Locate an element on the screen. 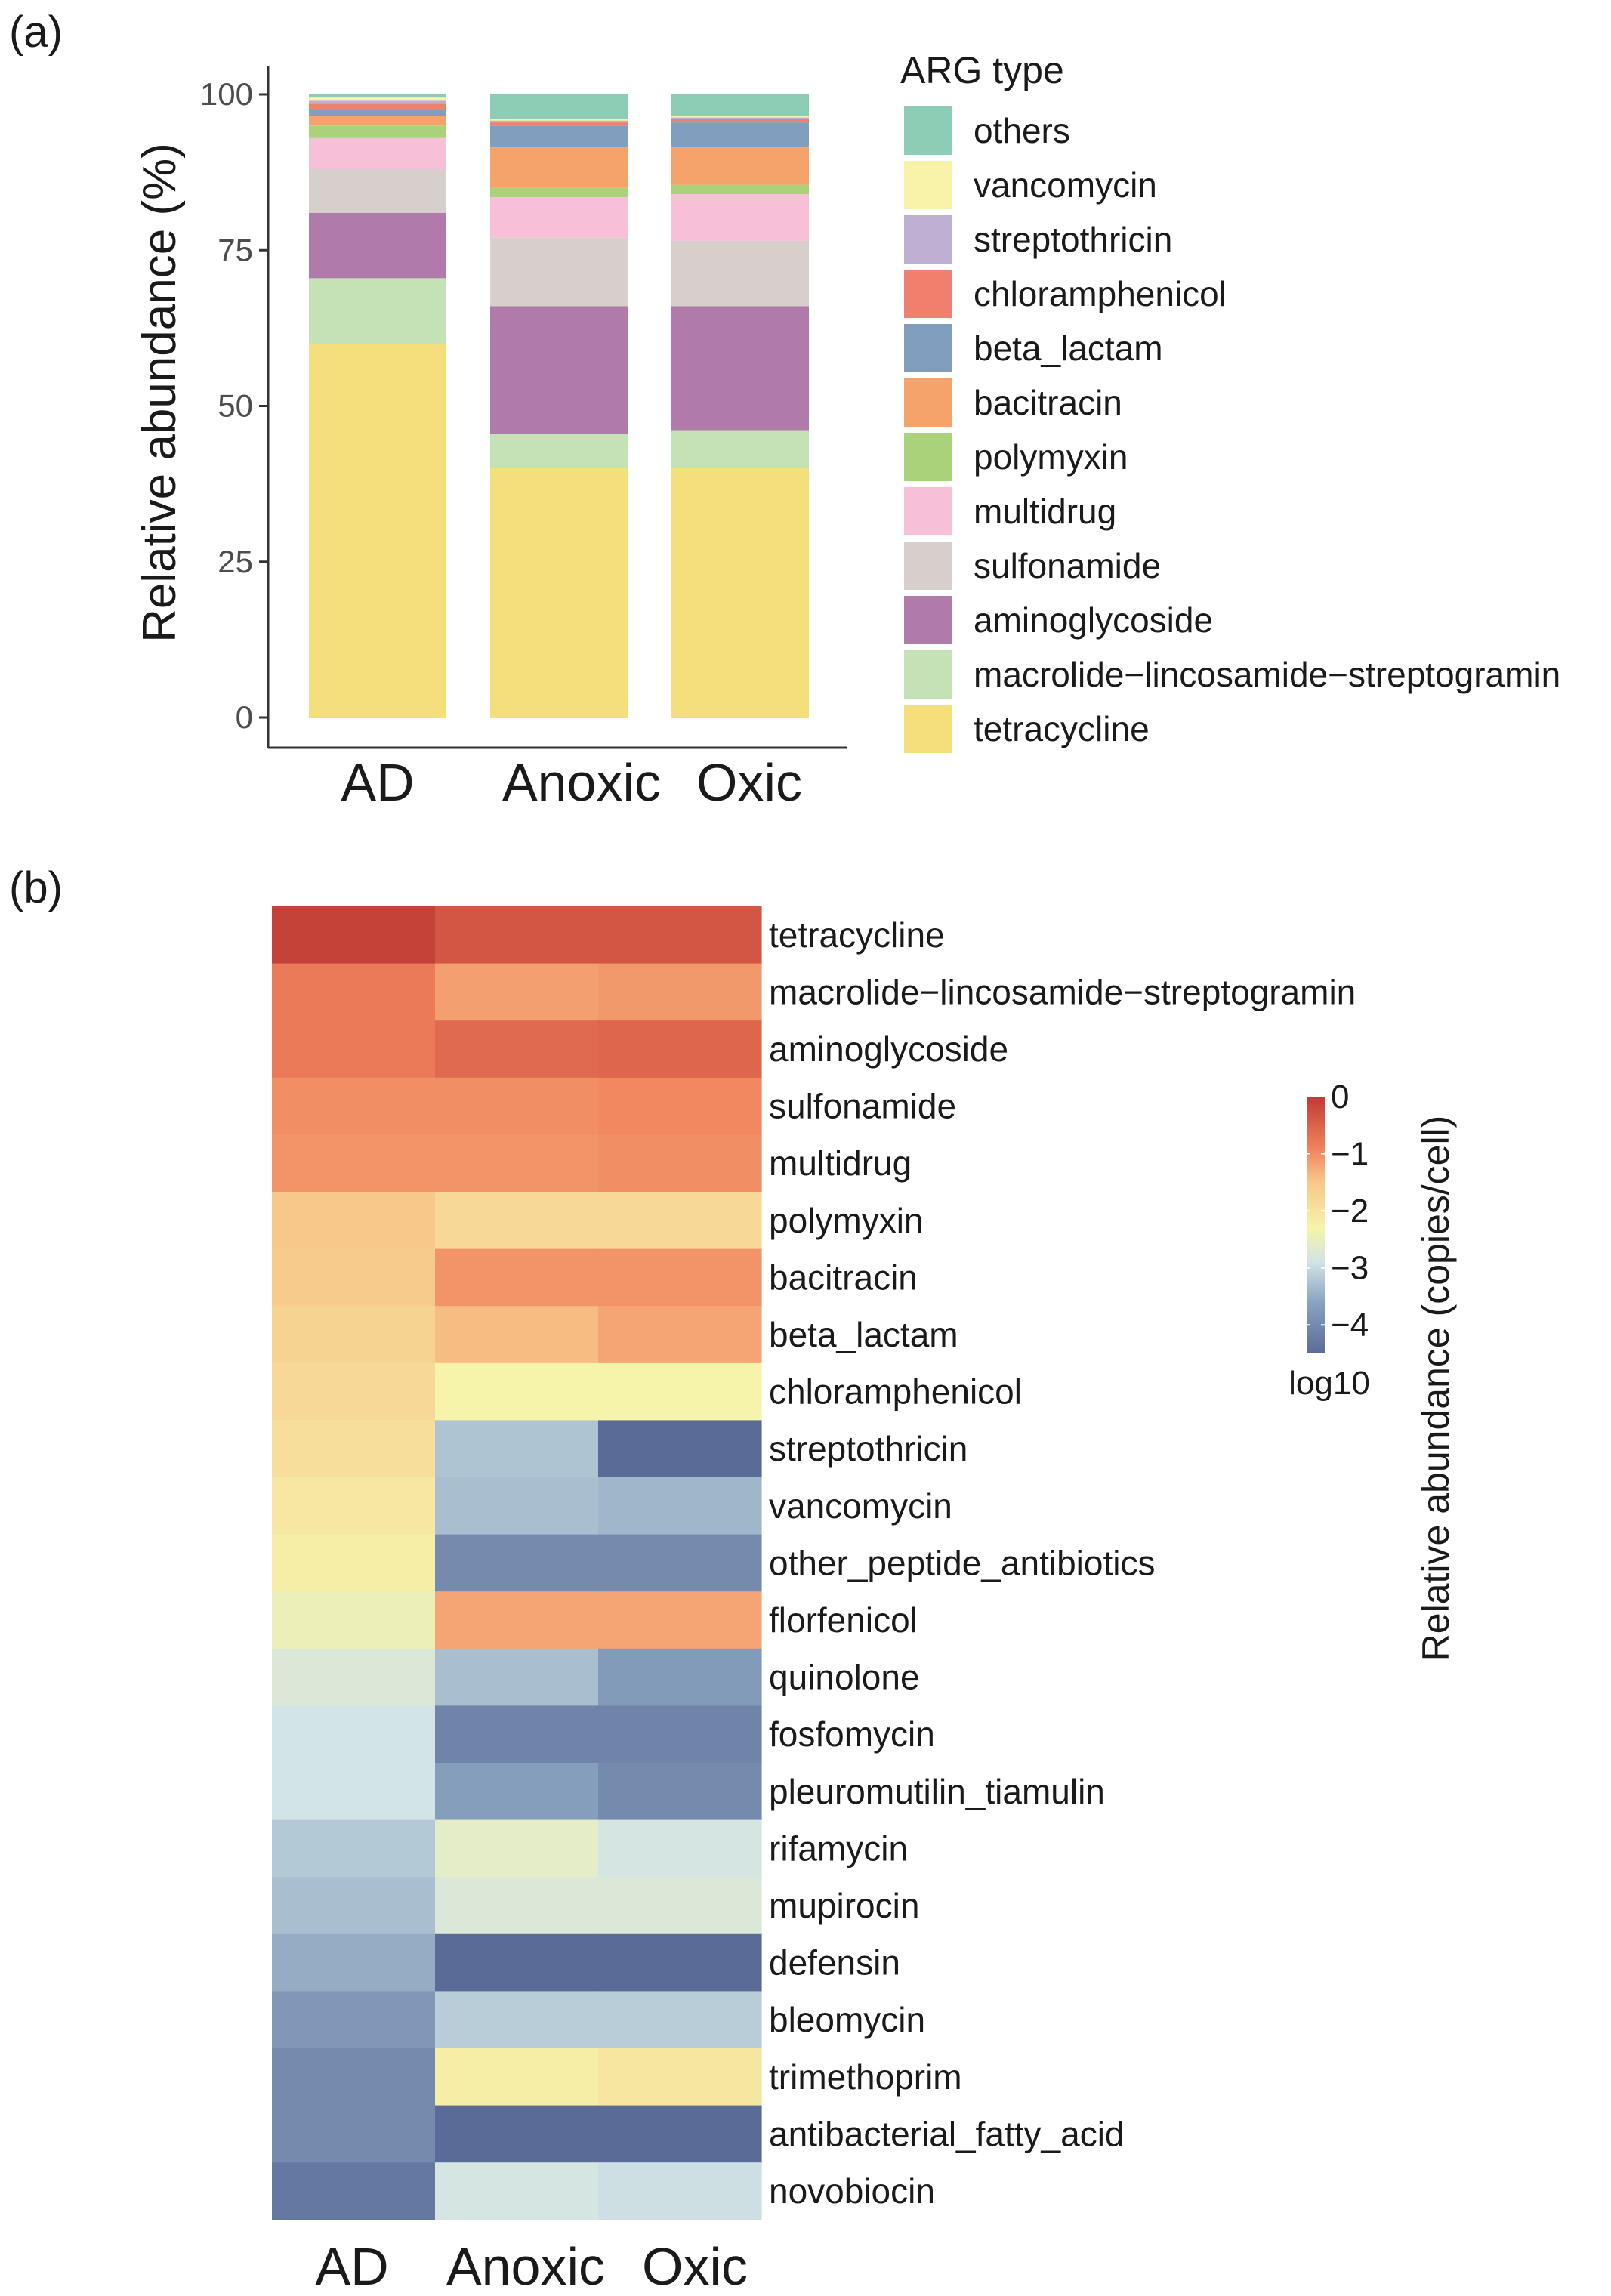  row-label-13: quinolone is located at coordinates (844, 1678).